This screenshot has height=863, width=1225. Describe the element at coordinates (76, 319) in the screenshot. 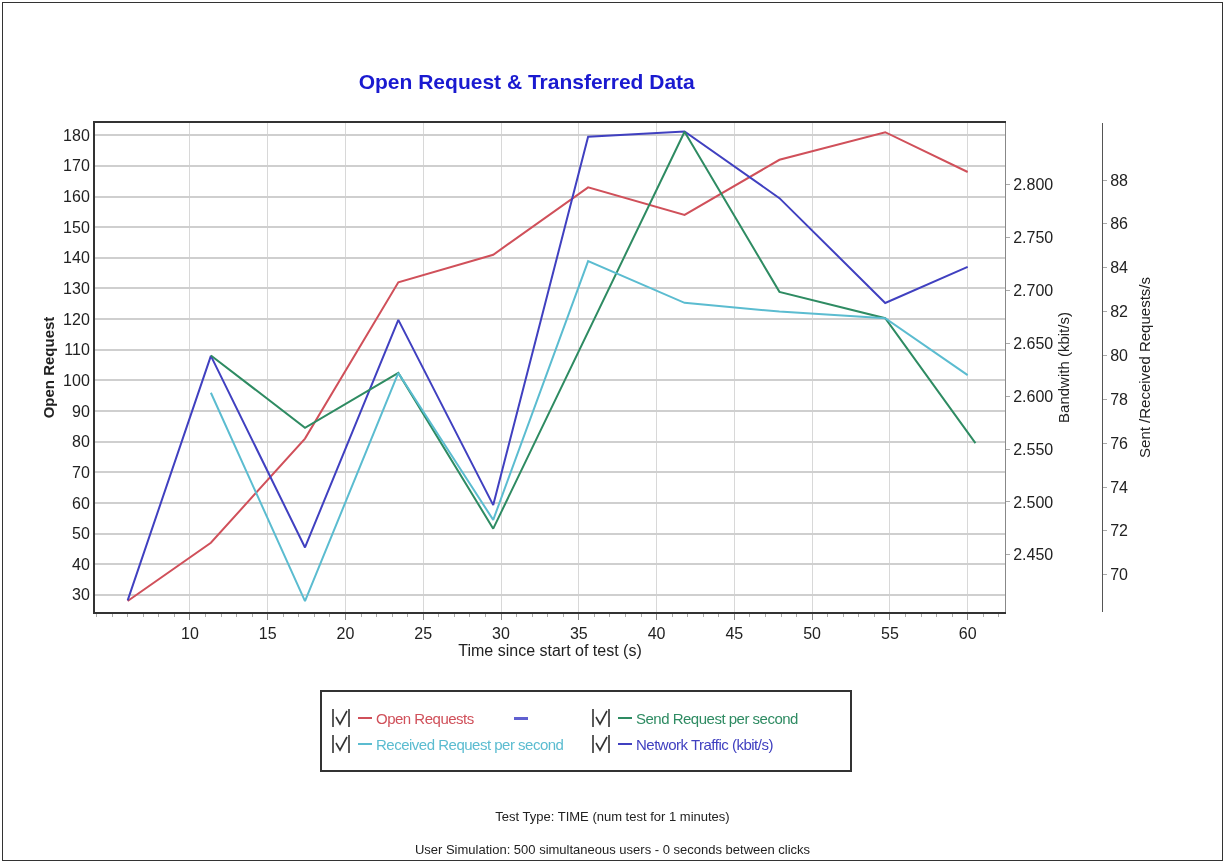

I see `y-tick-label: 120` at that location.